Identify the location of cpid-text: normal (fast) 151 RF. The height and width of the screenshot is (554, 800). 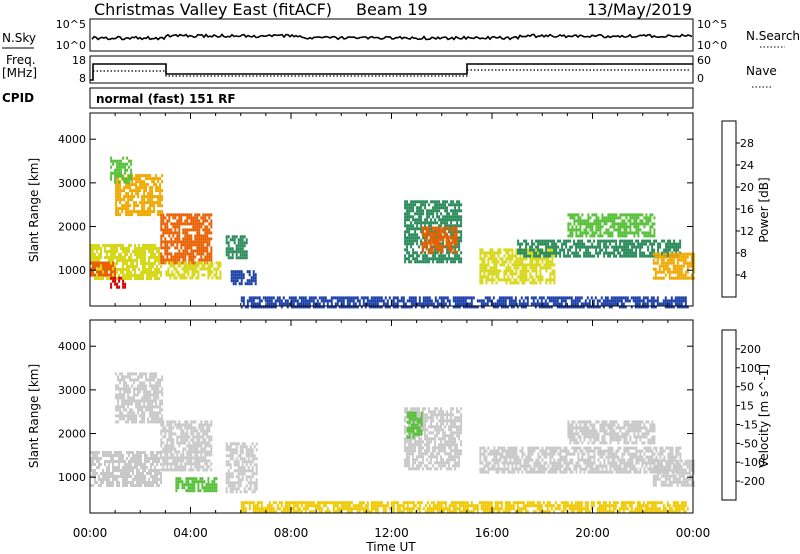
(166, 99).